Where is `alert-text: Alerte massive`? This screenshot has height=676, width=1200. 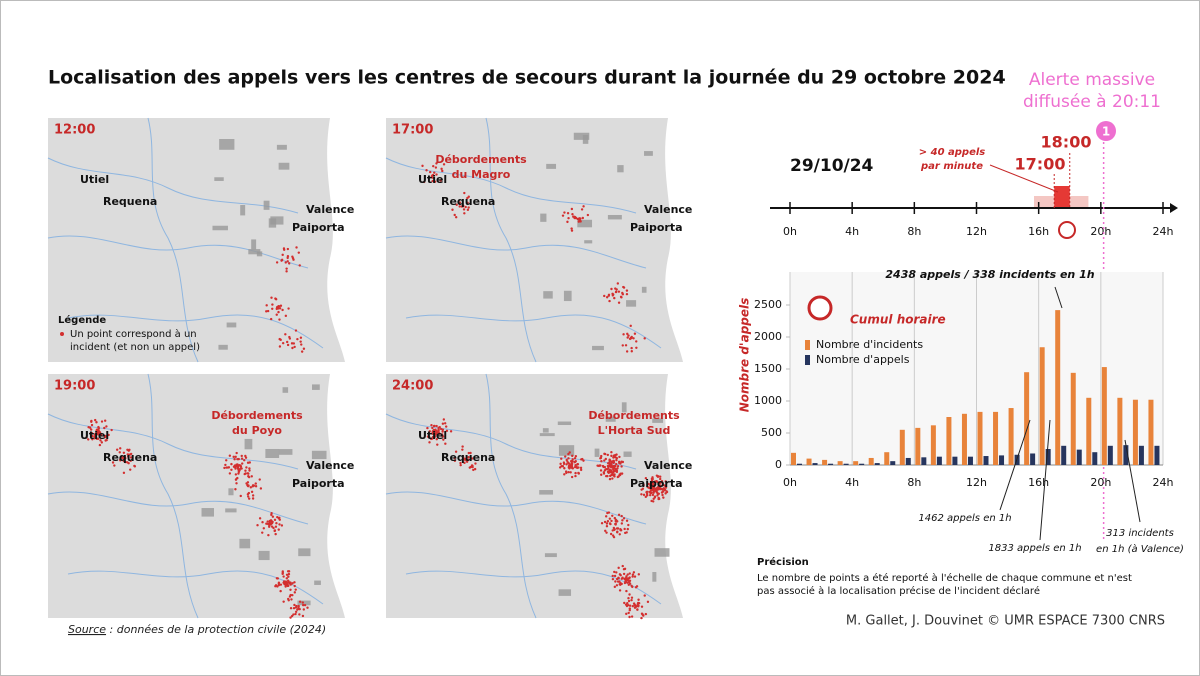
alert-text: Alerte massive is located at coordinates (1092, 80).